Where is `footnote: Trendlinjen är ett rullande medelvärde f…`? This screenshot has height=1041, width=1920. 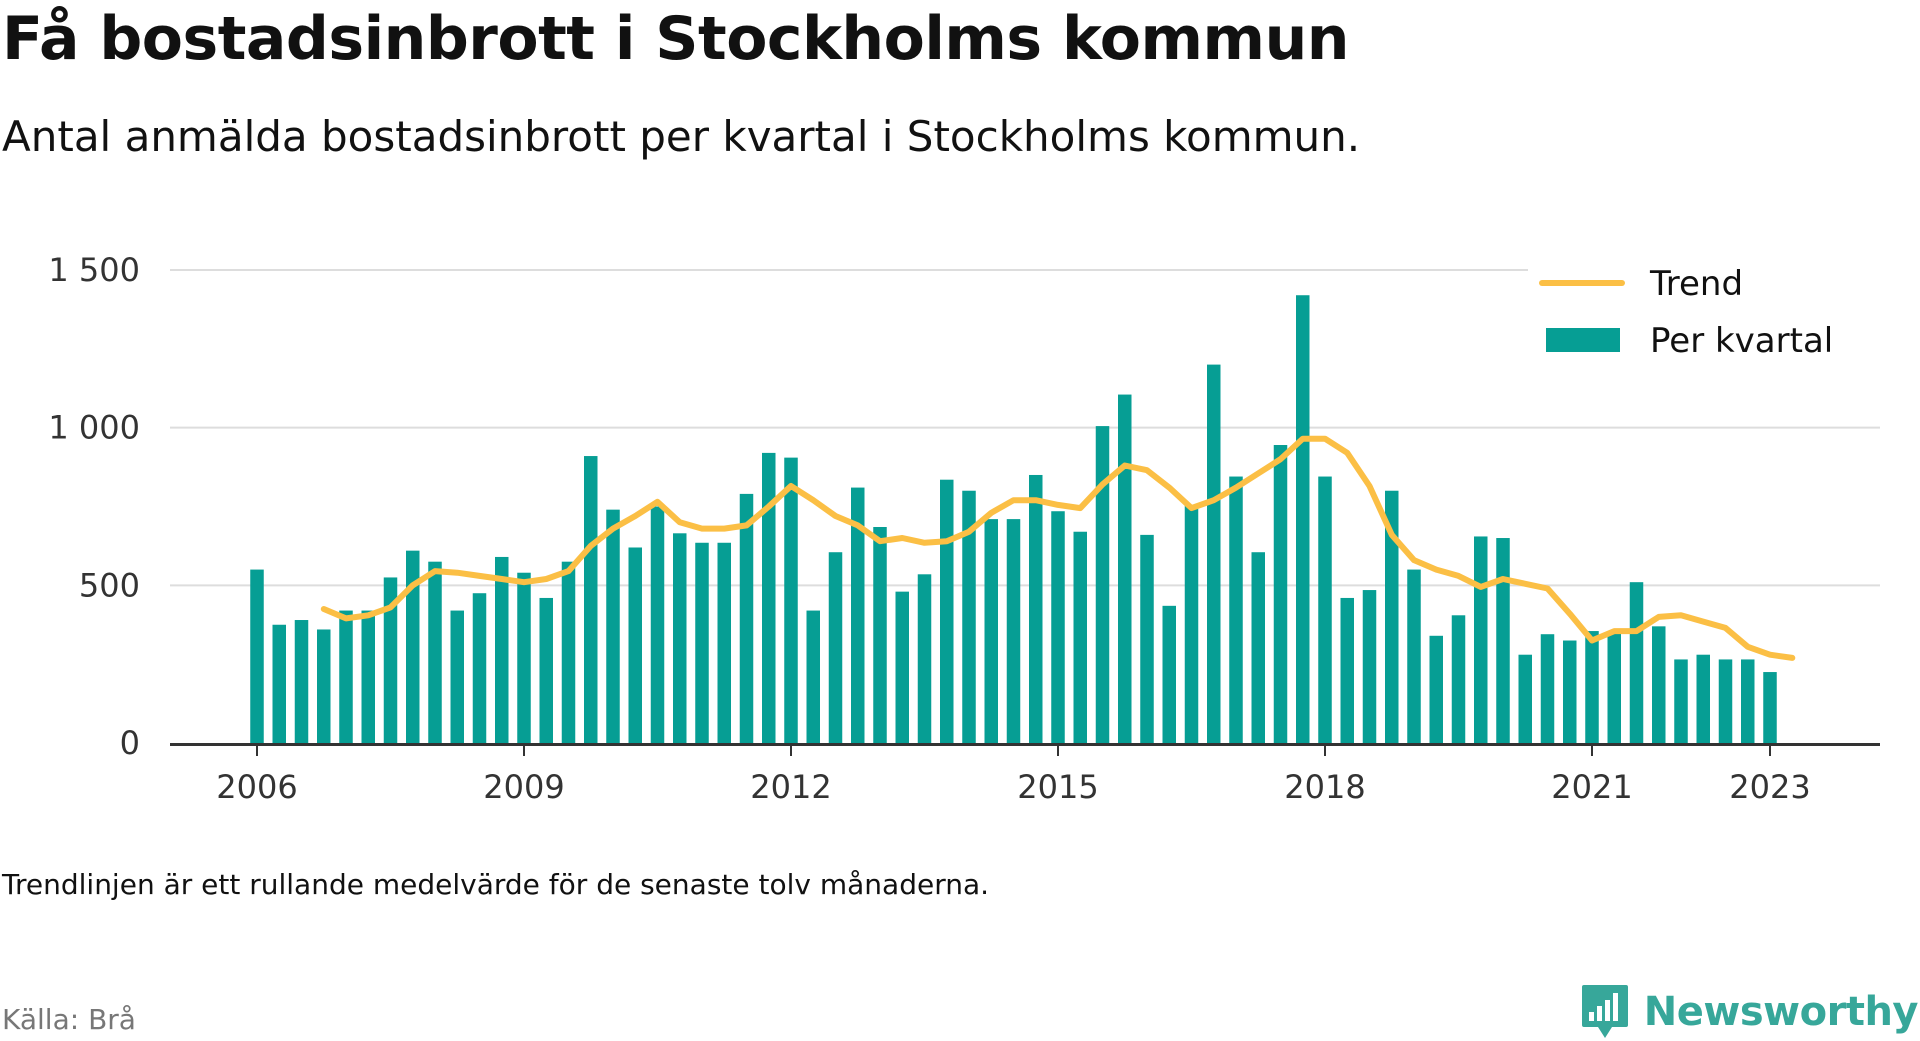 footnote: Trendlinjen är ett rullande medelvärde f… is located at coordinates (496, 884).